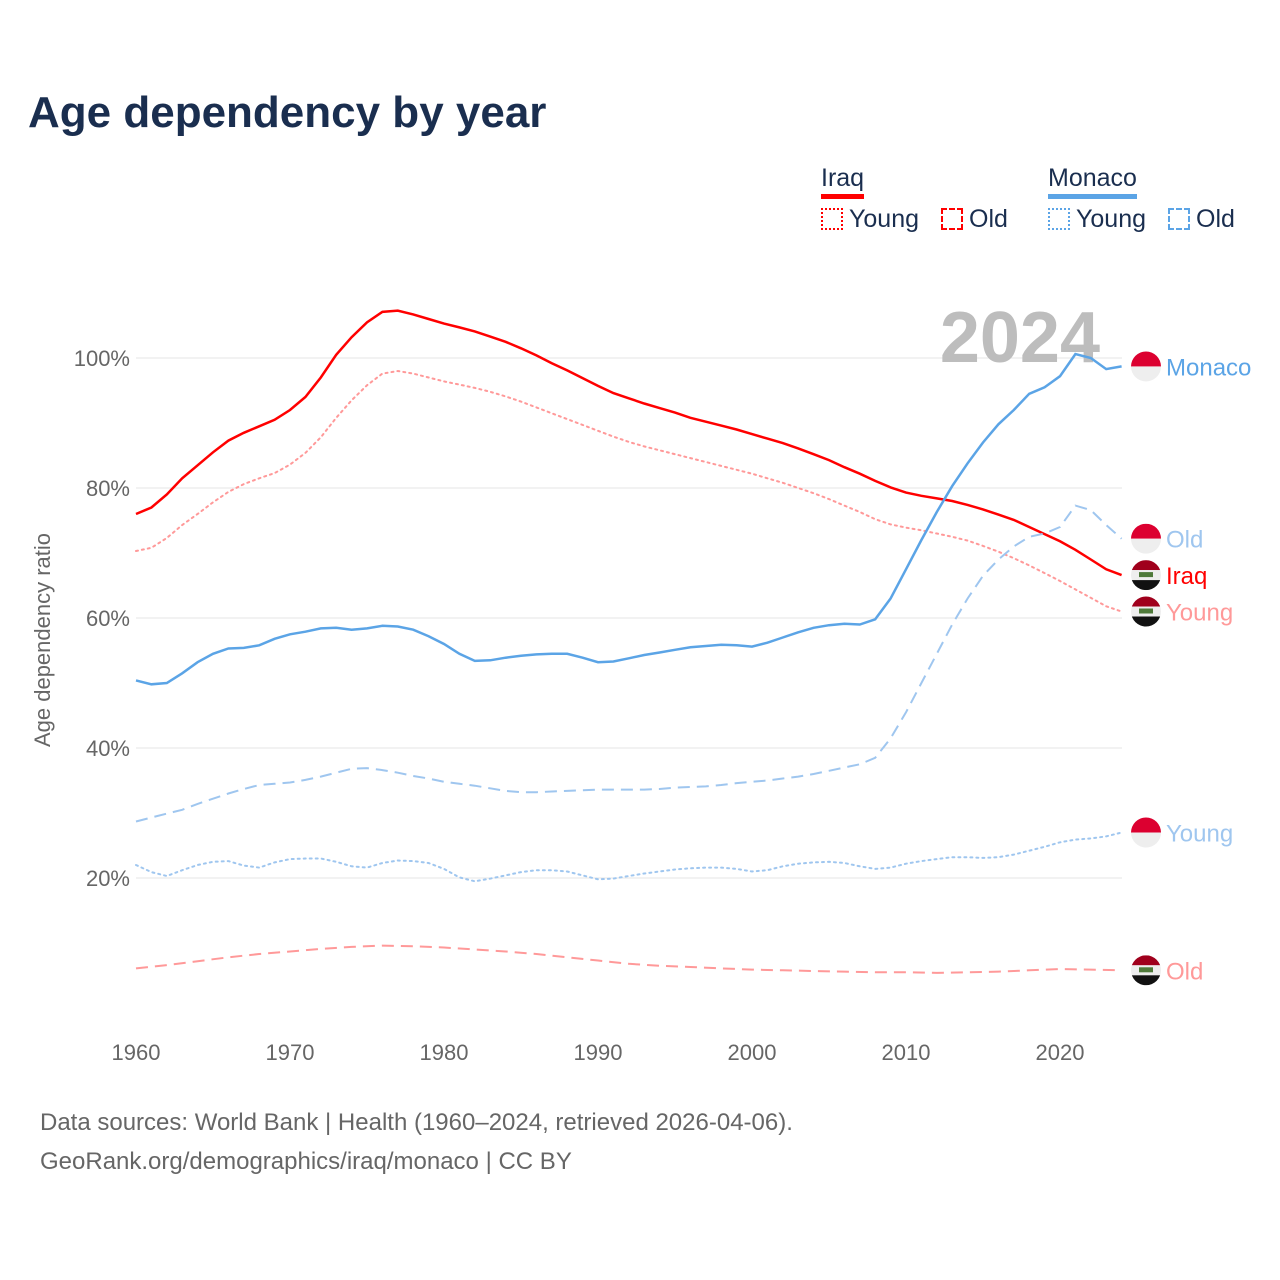 This screenshot has height=1280, width=1280. What do you see at coordinates (1184, 971) in the screenshot?
I see `end-label-iraq-old: Old` at bounding box center [1184, 971].